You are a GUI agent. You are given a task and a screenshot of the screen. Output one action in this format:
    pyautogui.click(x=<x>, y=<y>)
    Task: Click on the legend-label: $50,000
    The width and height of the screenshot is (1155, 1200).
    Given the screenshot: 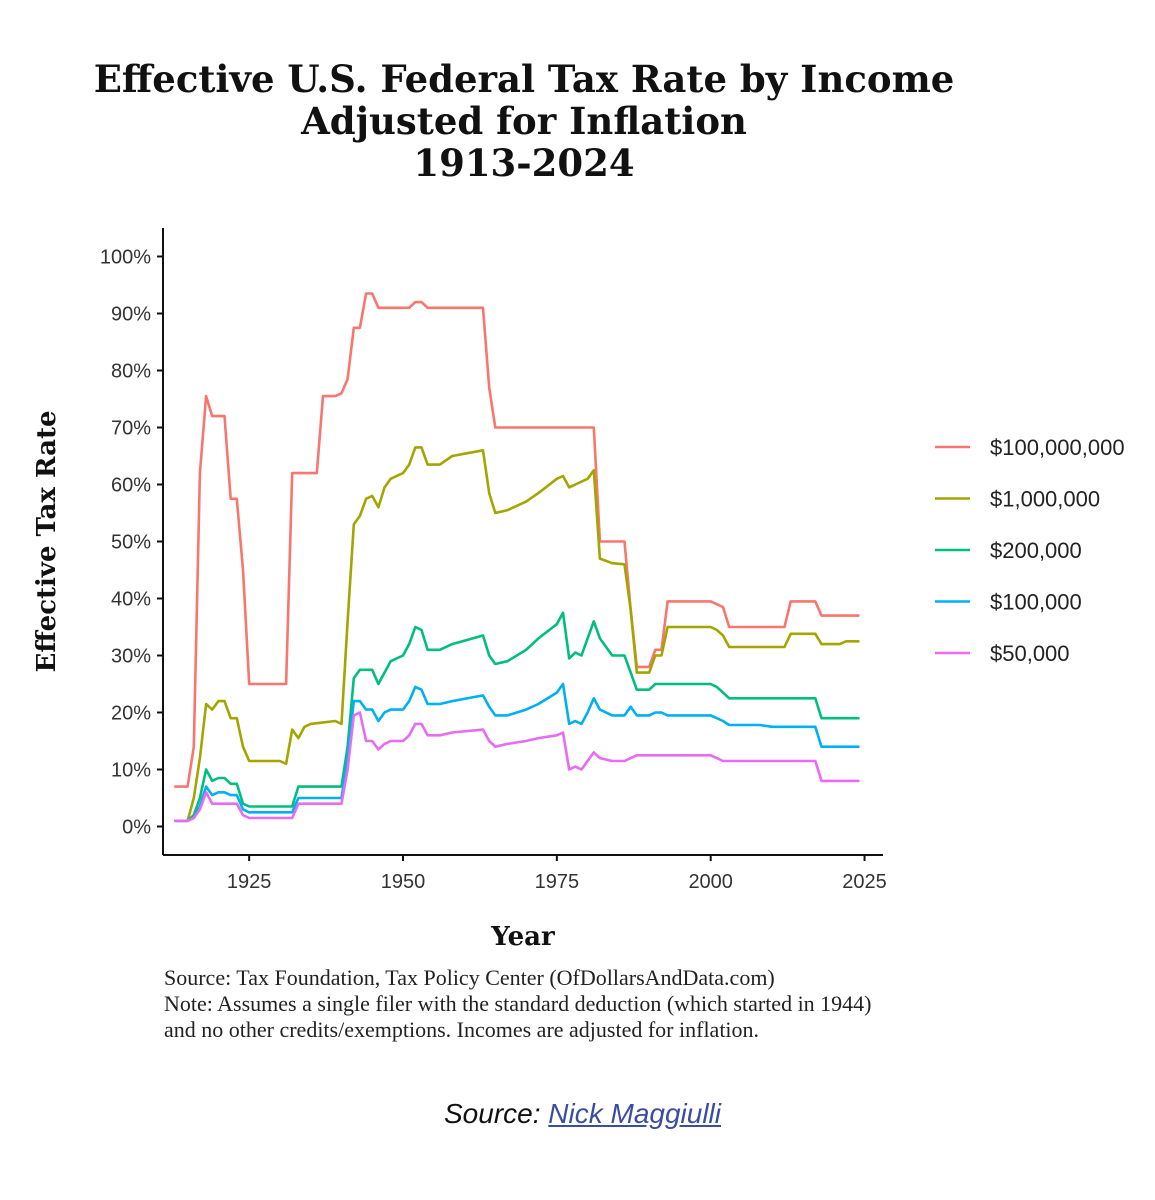 What is the action you would take?
    pyautogui.click(x=1030, y=653)
    